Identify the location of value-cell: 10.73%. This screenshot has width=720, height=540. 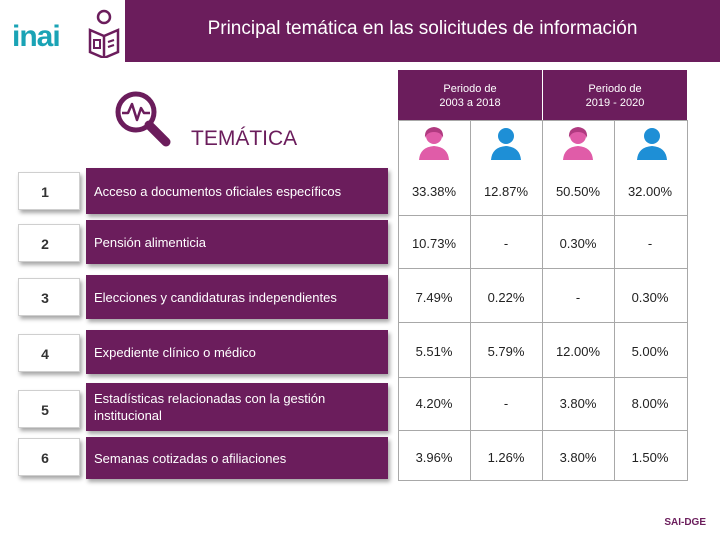
(434, 243).